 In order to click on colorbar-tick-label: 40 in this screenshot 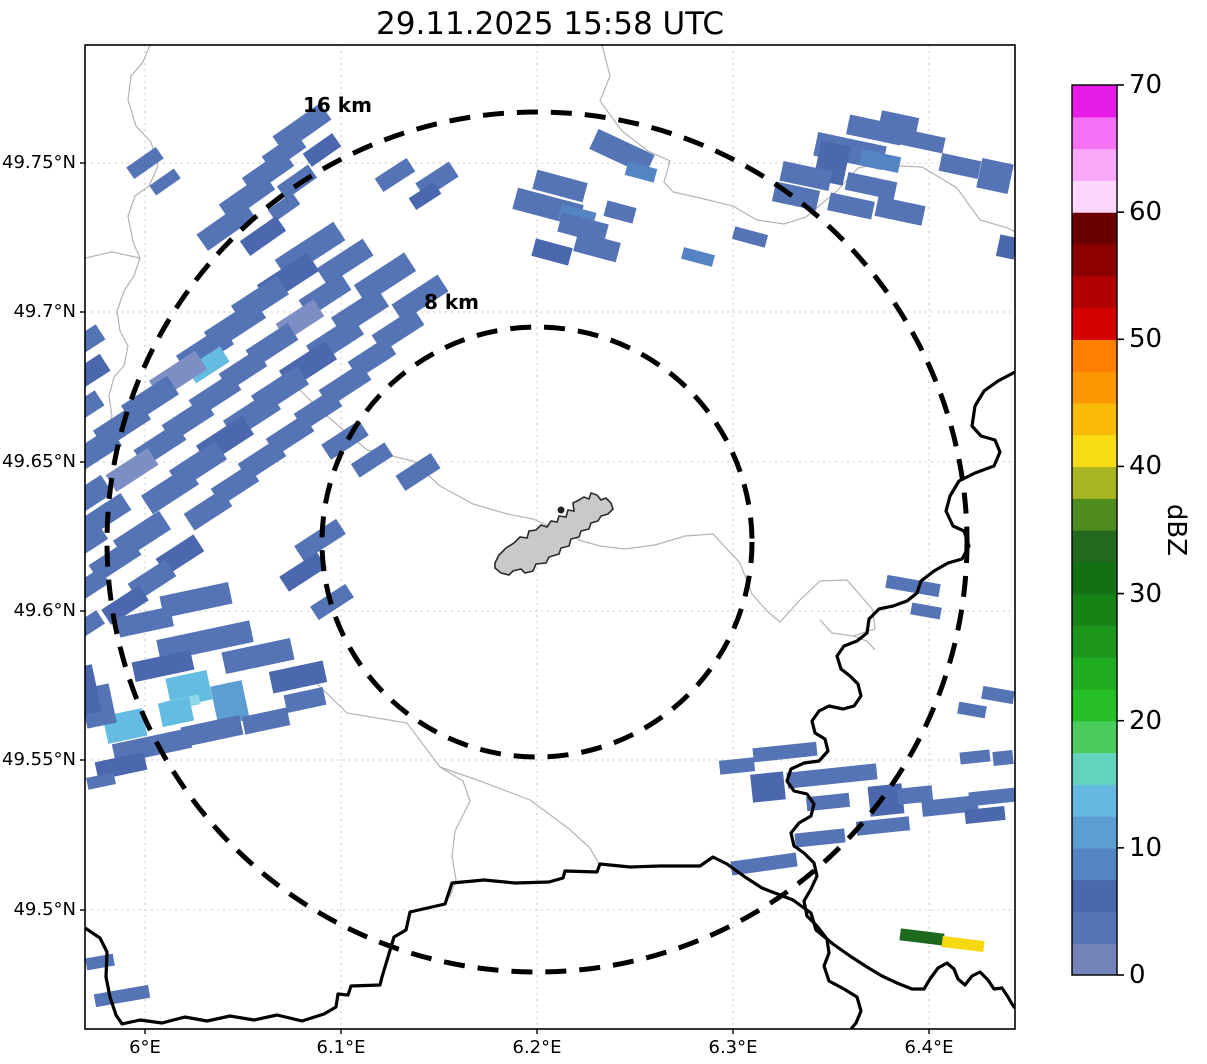, I will do `click(1146, 466)`.